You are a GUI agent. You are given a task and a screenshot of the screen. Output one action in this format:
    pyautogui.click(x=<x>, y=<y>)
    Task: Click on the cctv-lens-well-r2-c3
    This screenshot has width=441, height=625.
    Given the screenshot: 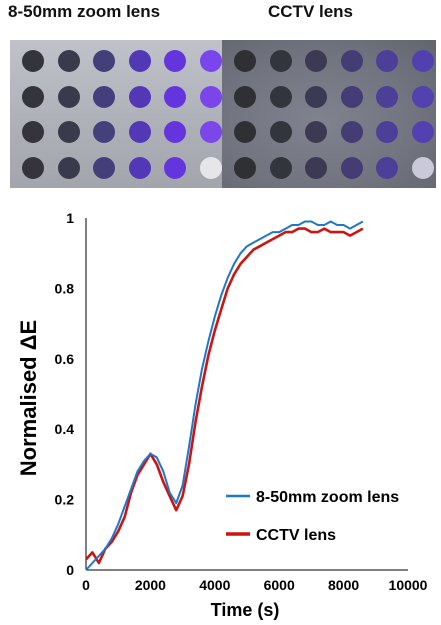 What is the action you would take?
    pyautogui.click(x=316, y=96)
    